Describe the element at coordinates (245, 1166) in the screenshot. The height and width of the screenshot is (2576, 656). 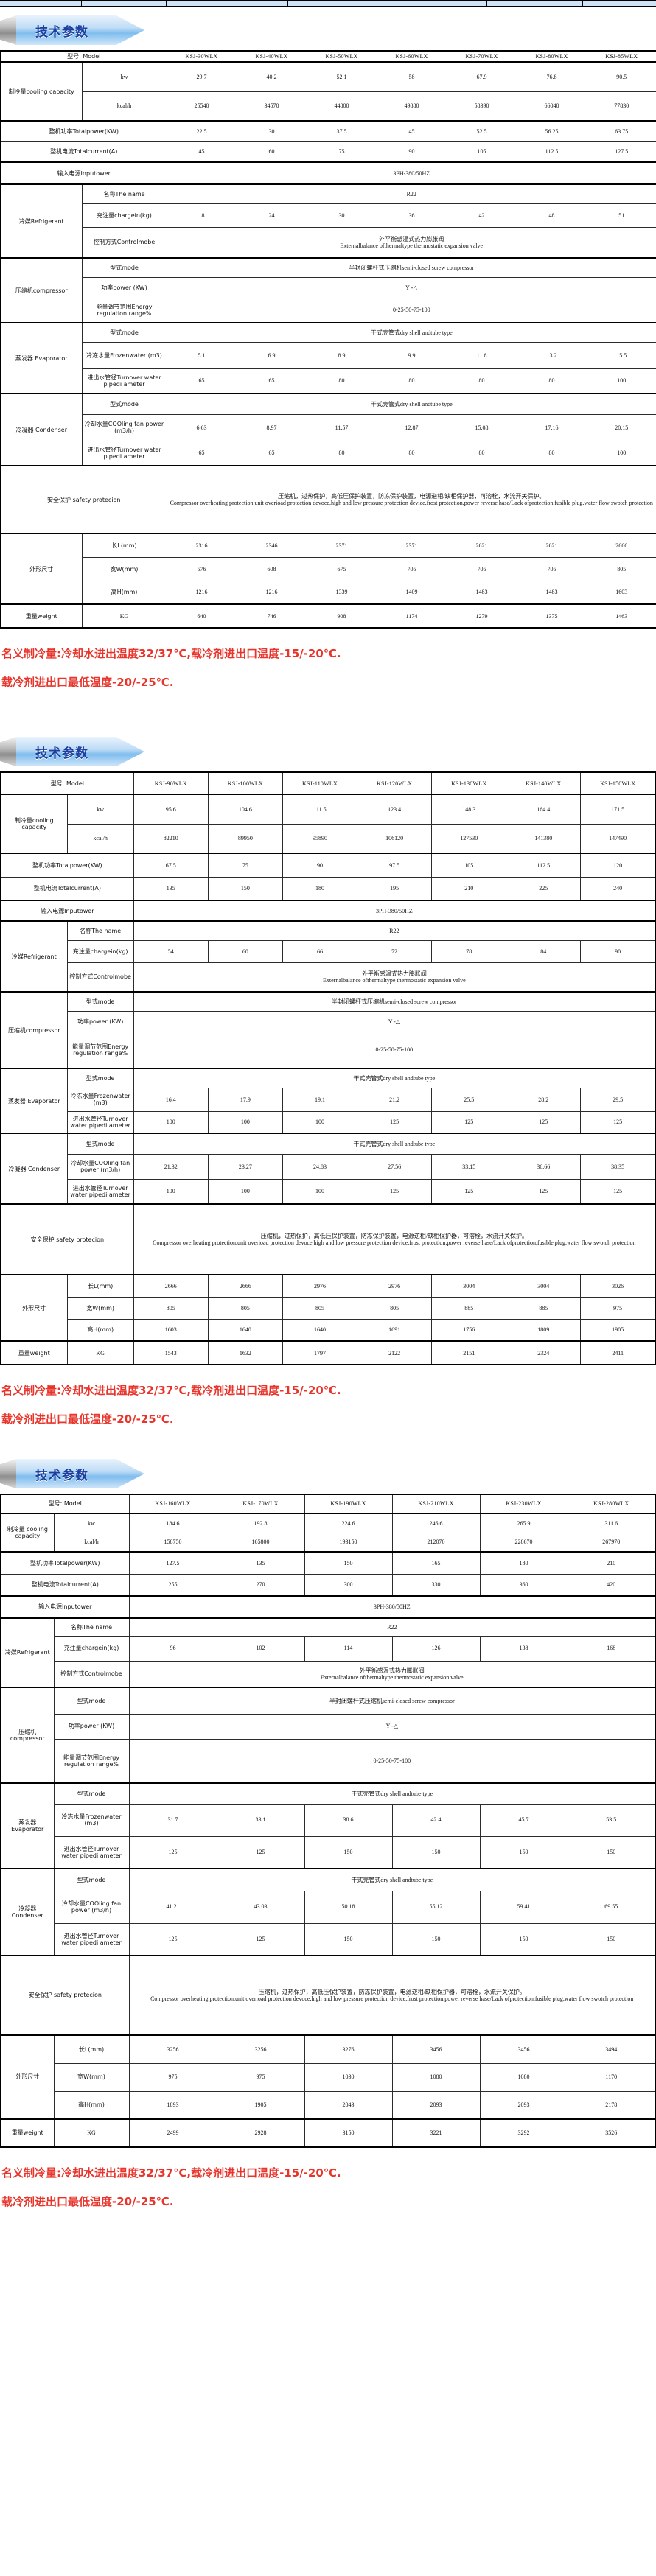
I see `cell-value: 23.27` at that location.